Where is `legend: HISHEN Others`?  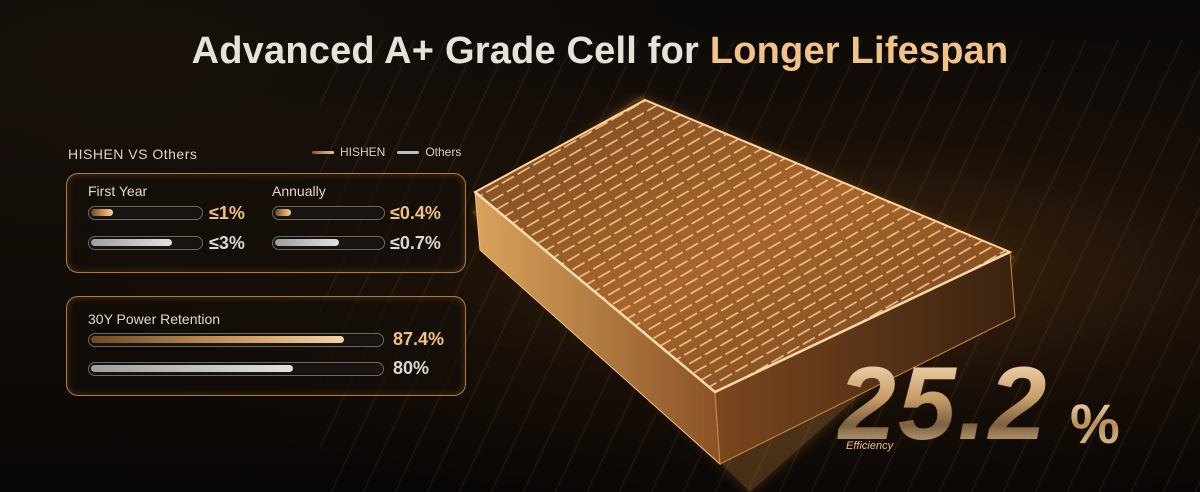 legend: HISHEN Others is located at coordinates (386, 152).